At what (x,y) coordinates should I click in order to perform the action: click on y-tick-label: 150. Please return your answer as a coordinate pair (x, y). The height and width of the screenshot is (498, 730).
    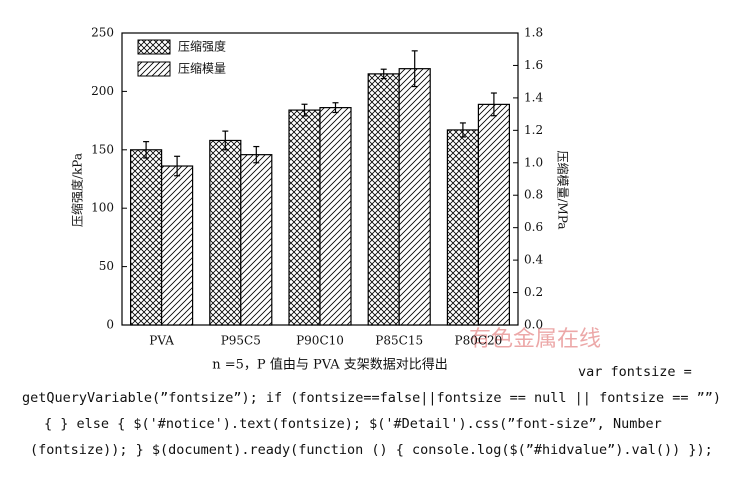
    Looking at the image, I should click on (102, 149).